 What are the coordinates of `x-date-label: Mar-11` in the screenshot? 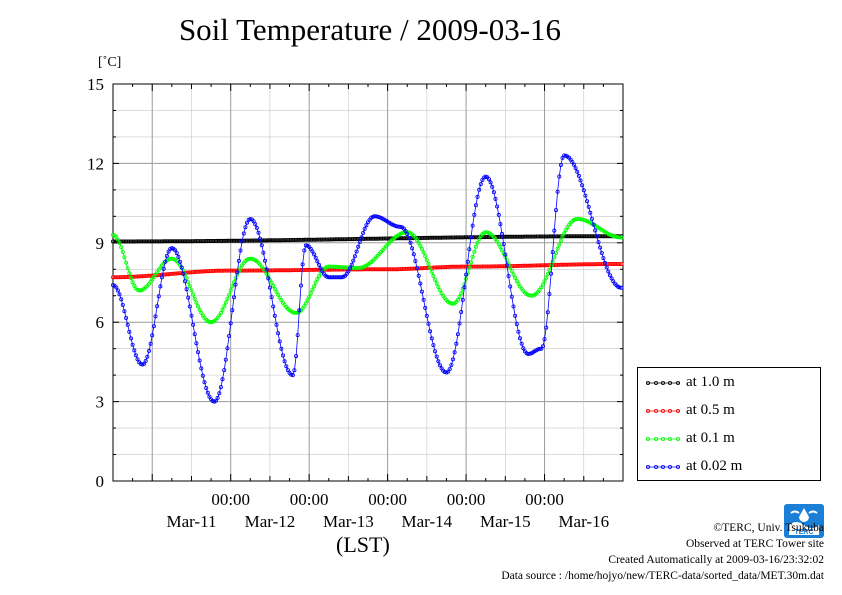 It's located at (191, 521).